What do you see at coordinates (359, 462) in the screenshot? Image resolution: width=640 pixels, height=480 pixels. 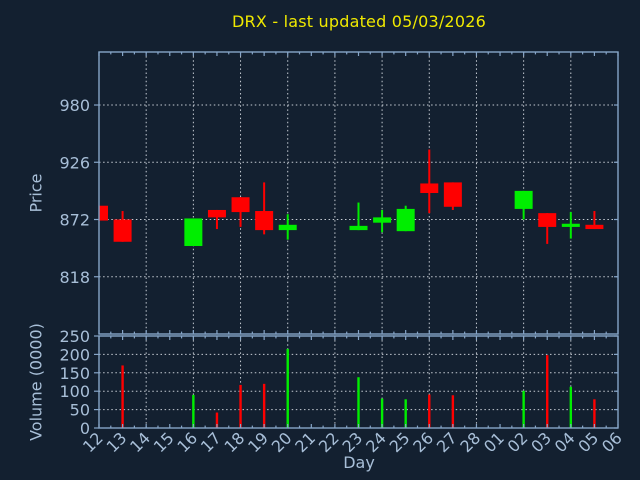 I see `day-axis-label: Day` at bounding box center [359, 462].